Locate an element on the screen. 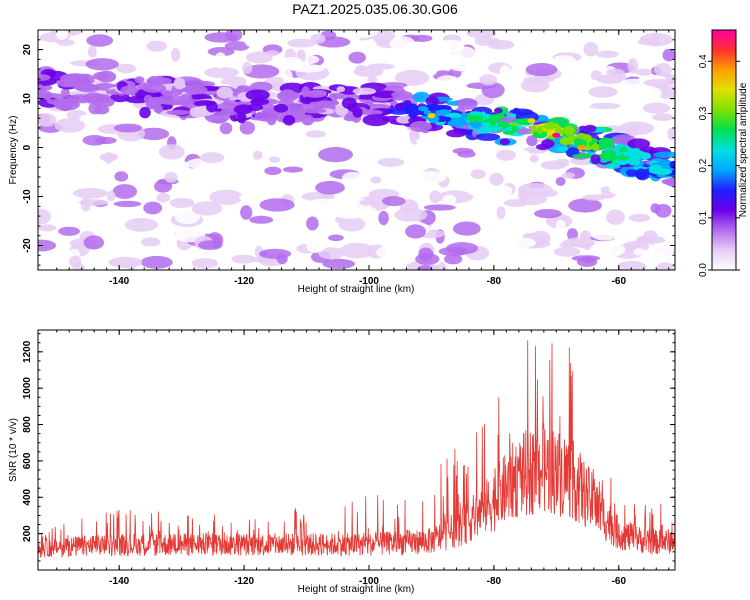  spectrogram-x-axis-title: Height of straight line (km) is located at coordinates (356, 289).